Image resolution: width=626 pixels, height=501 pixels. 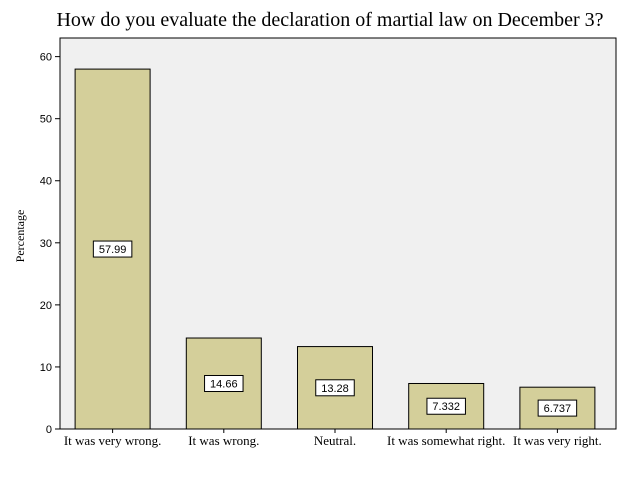 What do you see at coordinates (49, 430) in the screenshot?
I see `y-tick-label: 0` at bounding box center [49, 430].